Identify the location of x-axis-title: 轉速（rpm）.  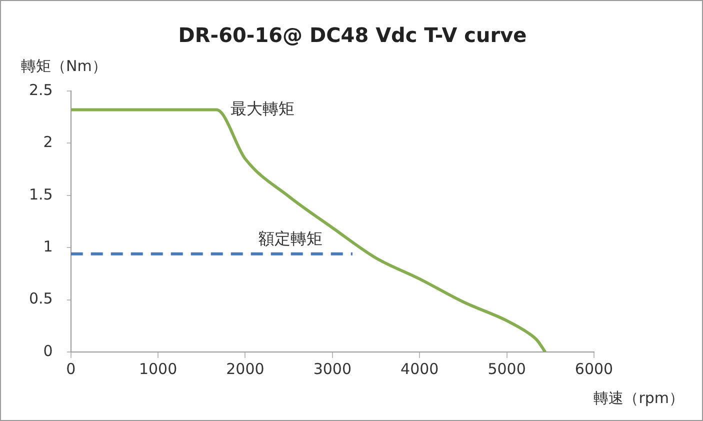
(639, 398).